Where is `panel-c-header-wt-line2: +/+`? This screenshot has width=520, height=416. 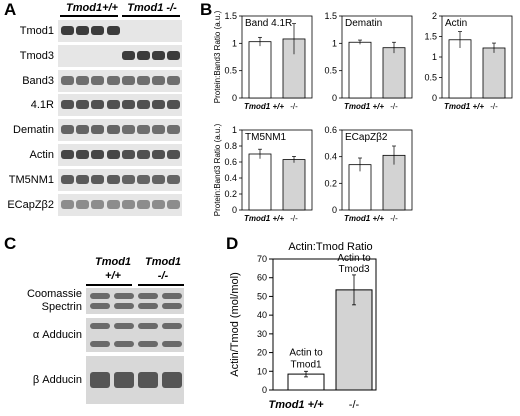 panel-c-header-wt-line2: +/+ is located at coordinates (113, 276).